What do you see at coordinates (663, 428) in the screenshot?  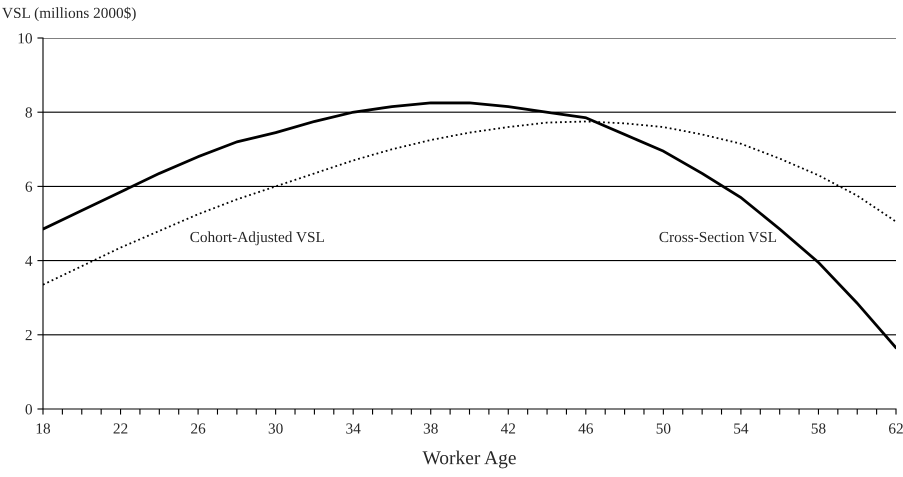 I see `x-tick-label: 50` at bounding box center [663, 428].